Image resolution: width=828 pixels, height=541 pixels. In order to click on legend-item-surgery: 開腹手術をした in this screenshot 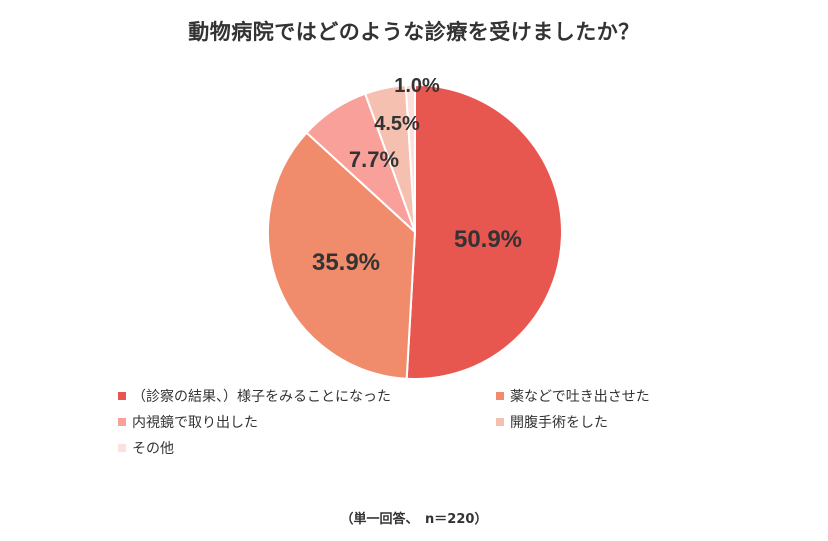, I will do `click(552, 422)`.